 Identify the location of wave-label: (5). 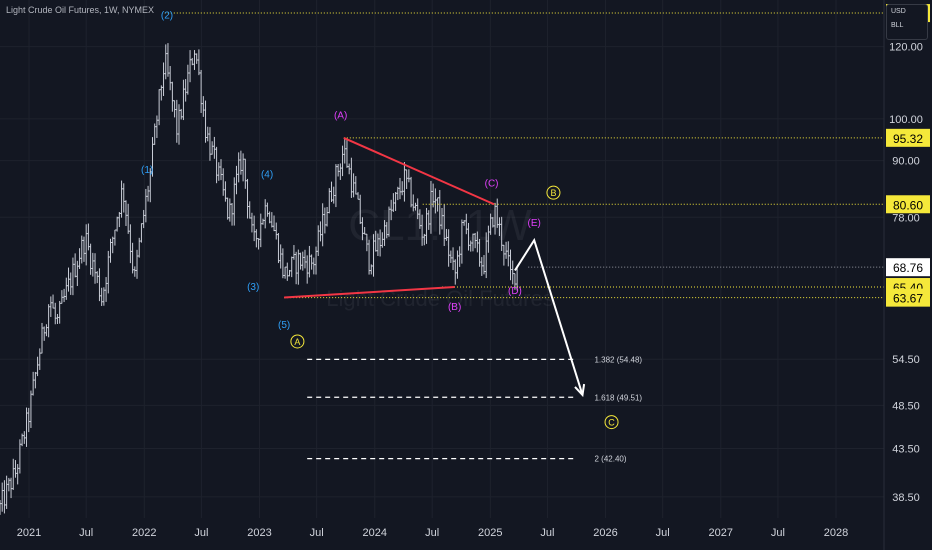
(284, 325).